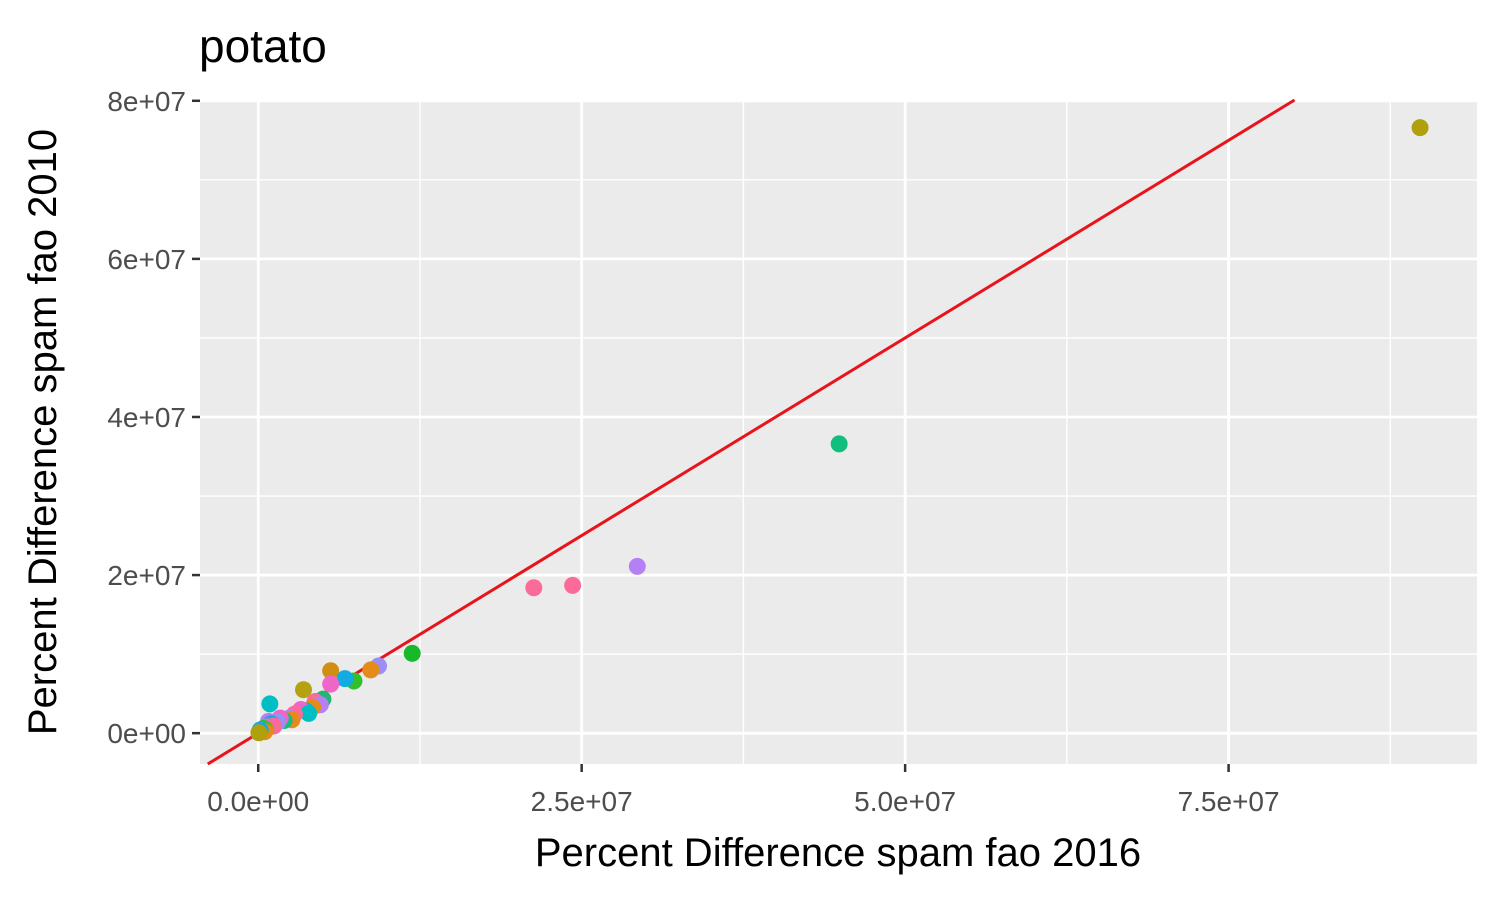 The height and width of the screenshot is (900, 1500). I want to click on y-tick-label: 0e+00, so click(146, 733).